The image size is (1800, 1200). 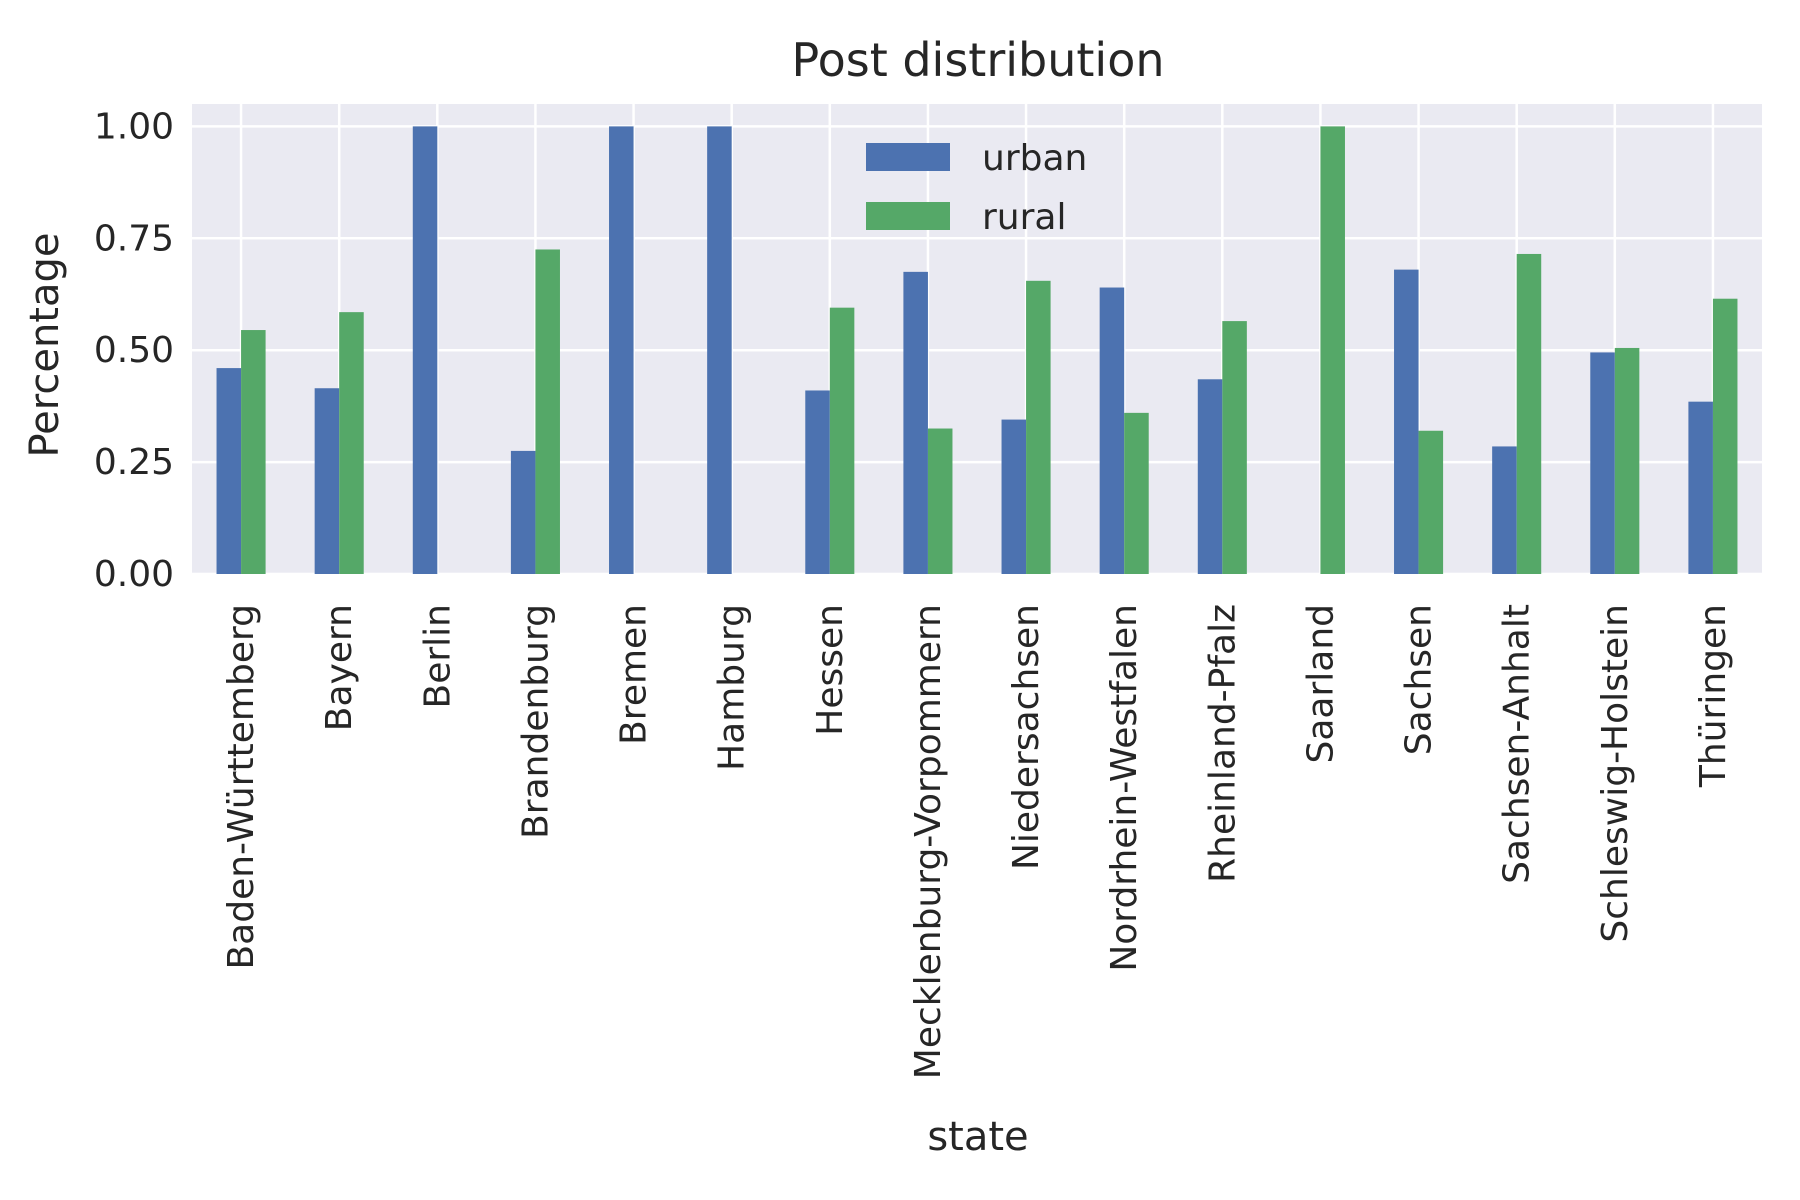 What do you see at coordinates (1124, 788) in the screenshot?
I see `x-tick-label: Nordrhein-Westfalen` at bounding box center [1124, 788].